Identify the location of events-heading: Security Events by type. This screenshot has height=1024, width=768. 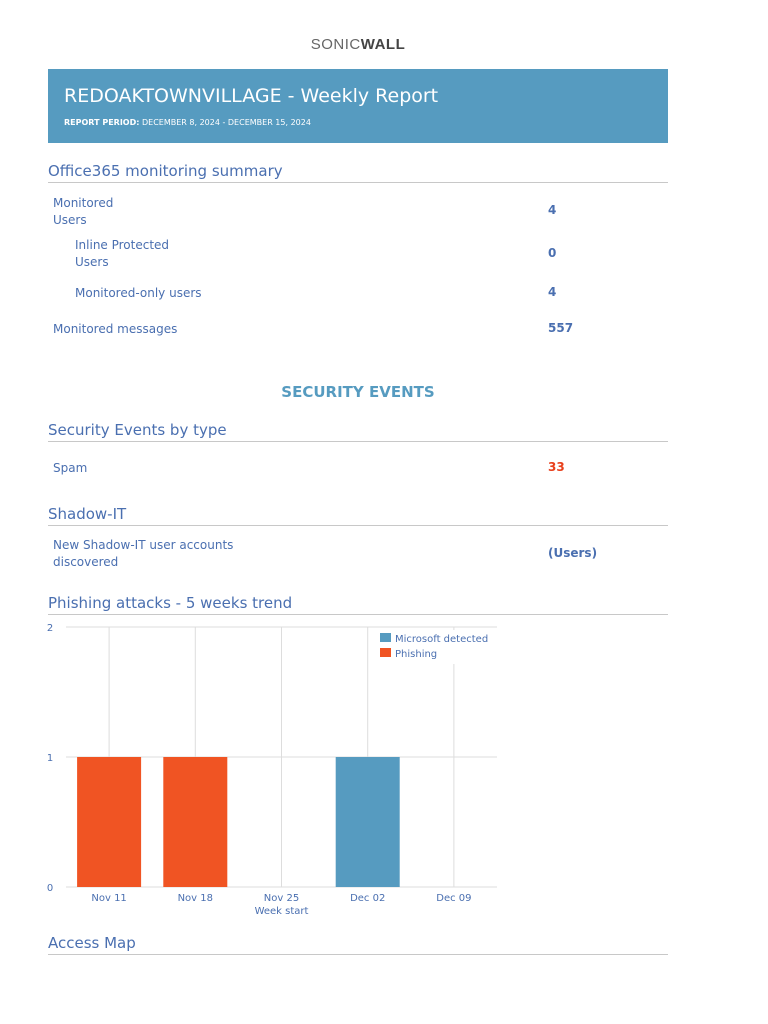
(358, 431).